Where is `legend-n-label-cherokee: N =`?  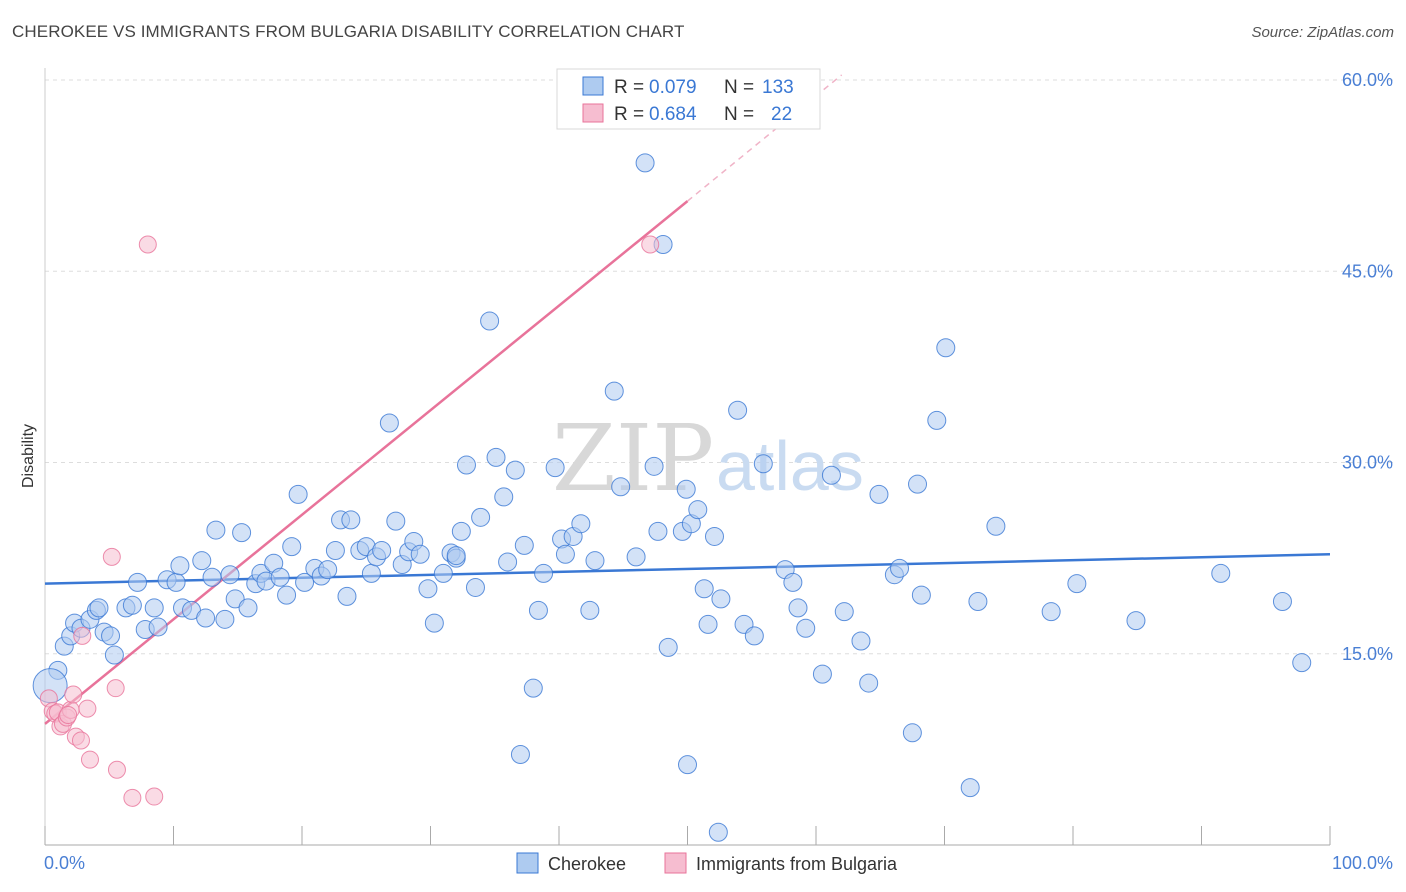 legend-n-label-cherokee: N = is located at coordinates (739, 87).